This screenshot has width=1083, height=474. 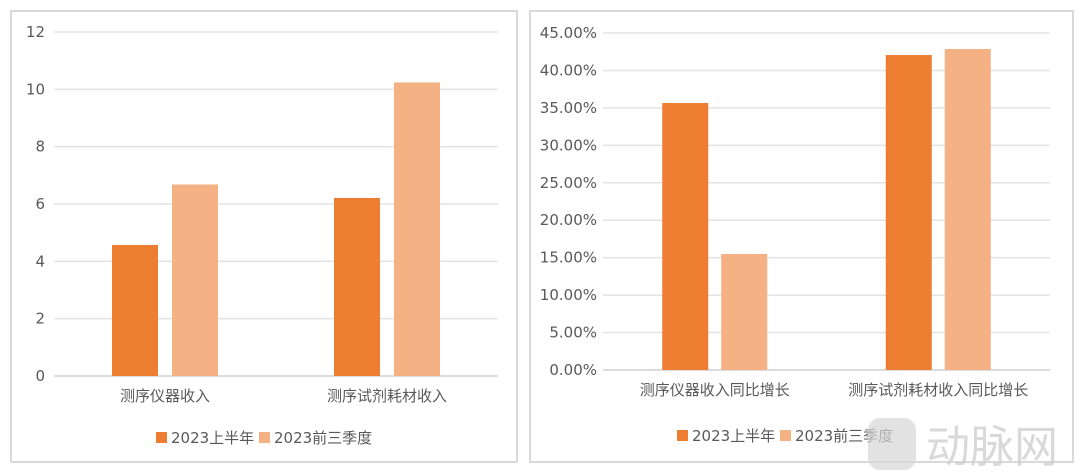 I want to click on category-label: 测序仪器收入, so click(x=165, y=396).